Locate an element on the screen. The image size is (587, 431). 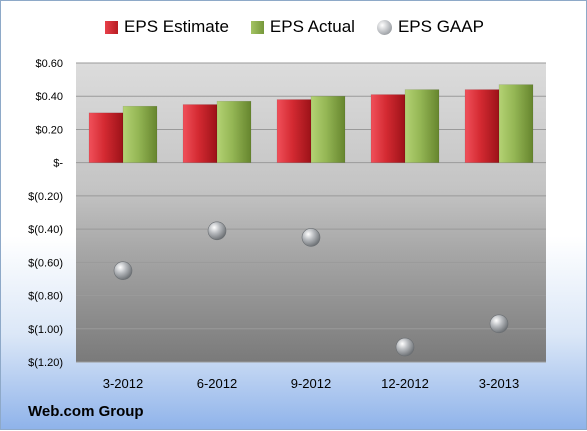
bars is located at coordinates (311, 123).